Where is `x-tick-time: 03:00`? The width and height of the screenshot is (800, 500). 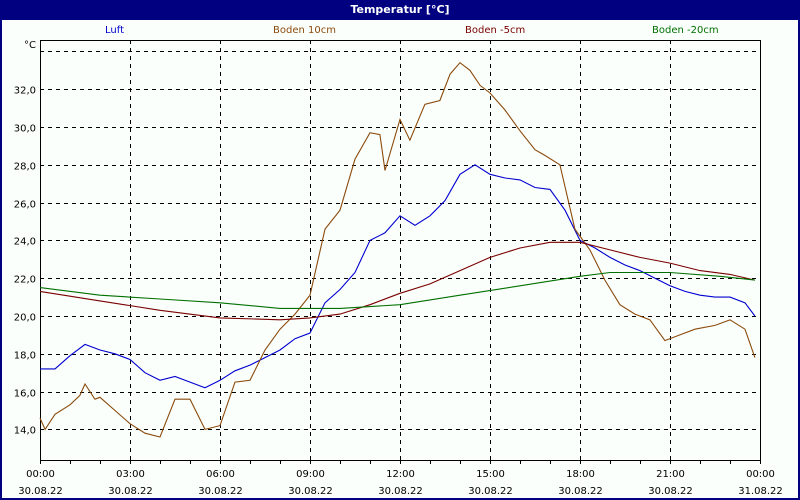
x-tick-time: 03:00 is located at coordinates (130, 474).